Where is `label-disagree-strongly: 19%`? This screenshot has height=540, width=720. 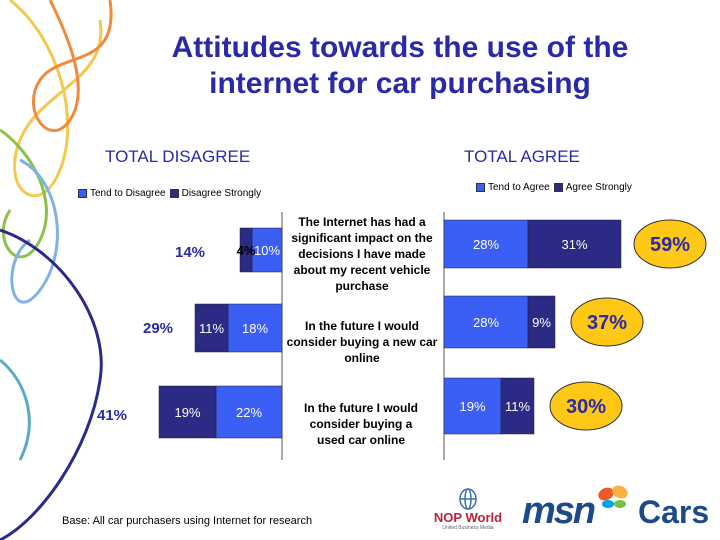
label-disagree-strongly: 19% is located at coordinates (187, 412).